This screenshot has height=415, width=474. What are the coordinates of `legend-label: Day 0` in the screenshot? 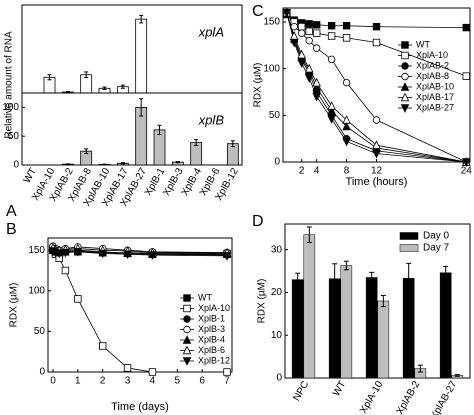 It's located at (436, 236).